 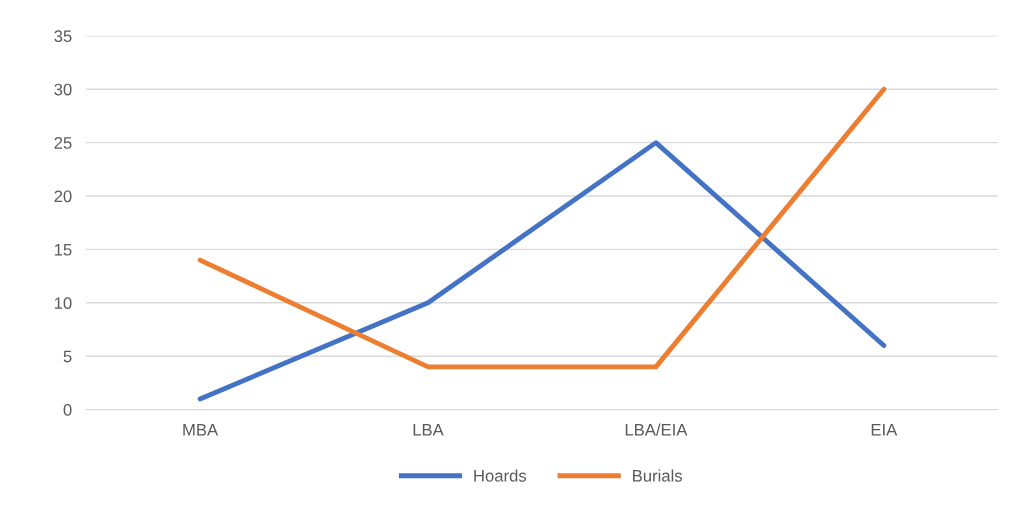 I want to click on y-tick-label: 25, so click(x=63, y=143).